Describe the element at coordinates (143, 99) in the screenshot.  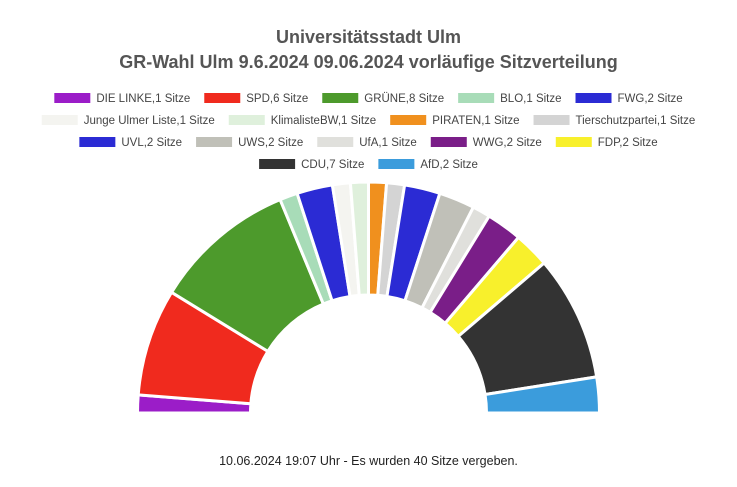
I see `legend-label-die-linke: DIE LINKE,1 Sitze` at that location.